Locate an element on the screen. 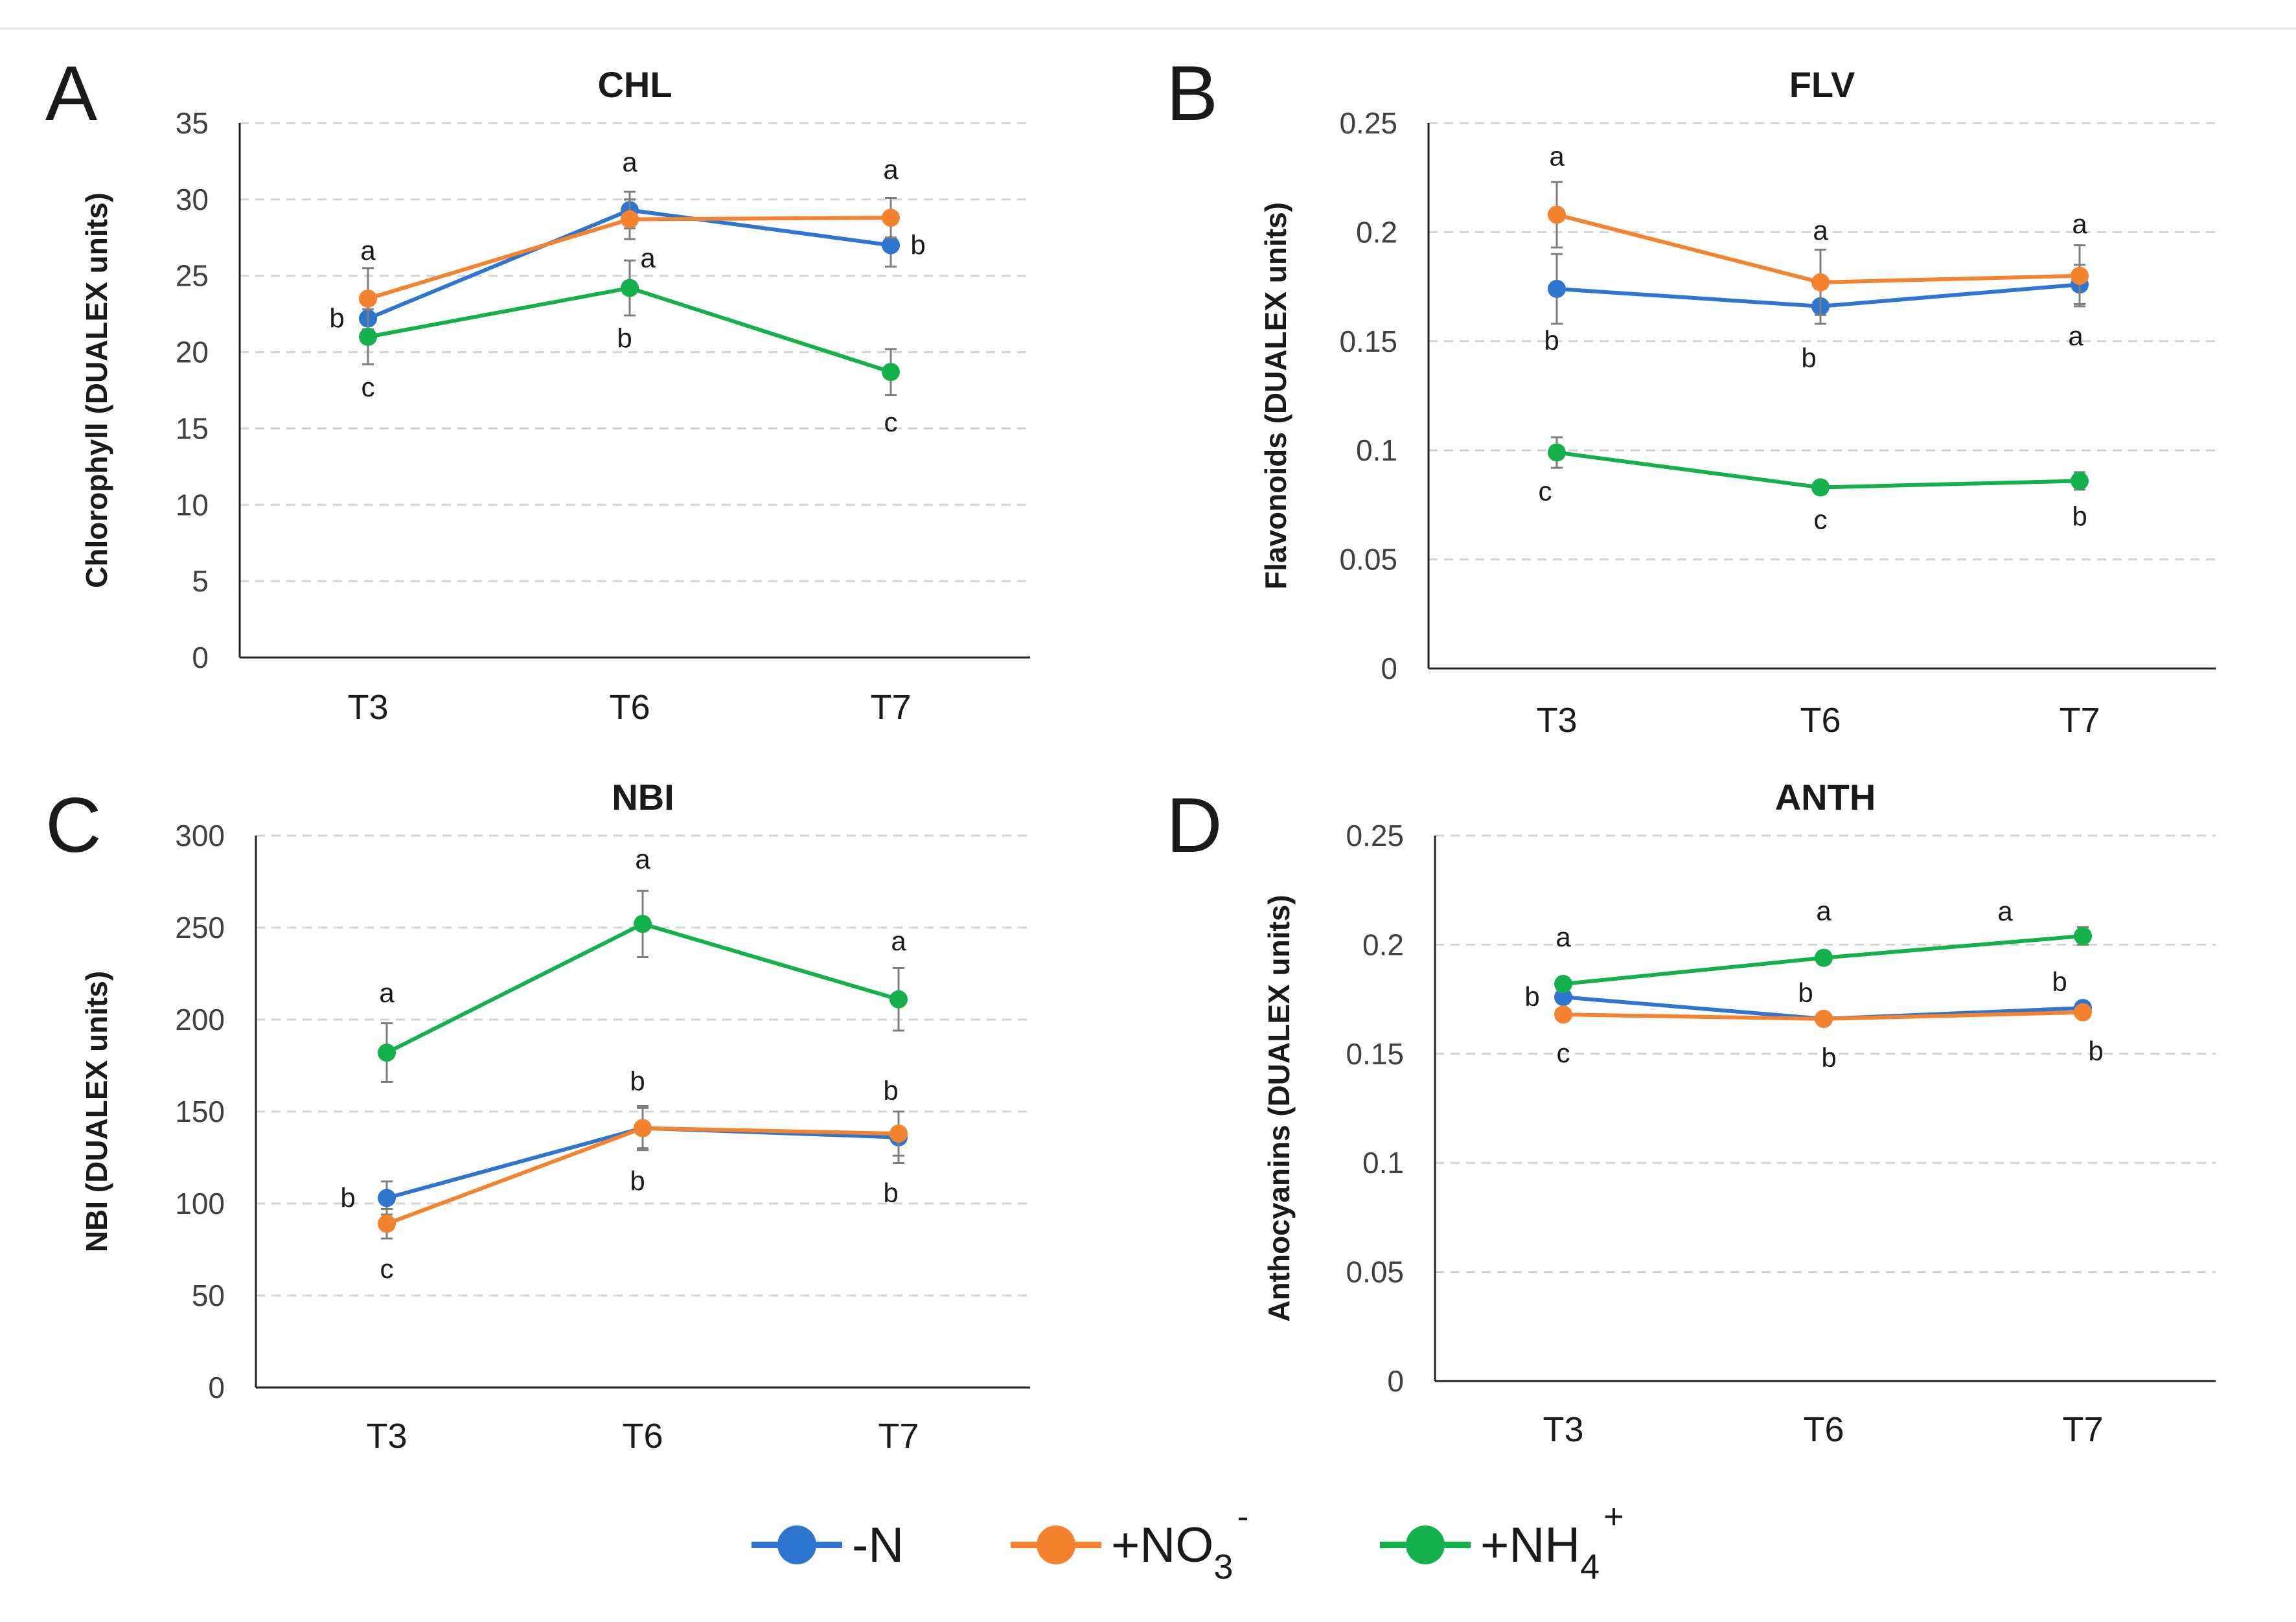 The image size is (2296, 1622). y-axis-label: Anthocyanins (DUALEX units) is located at coordinates (1279, 1108).